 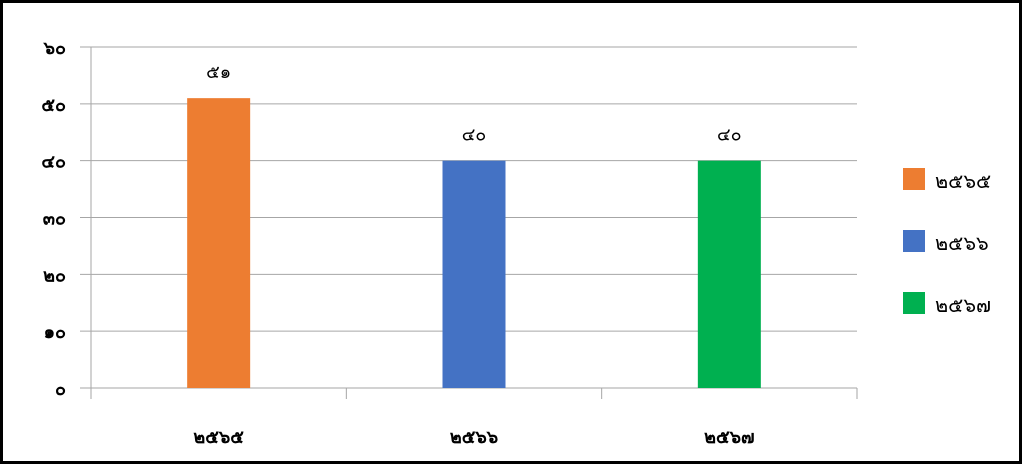 I want to click on x-tick-label: ๒๕๖๖, so click(x=474, y=437).